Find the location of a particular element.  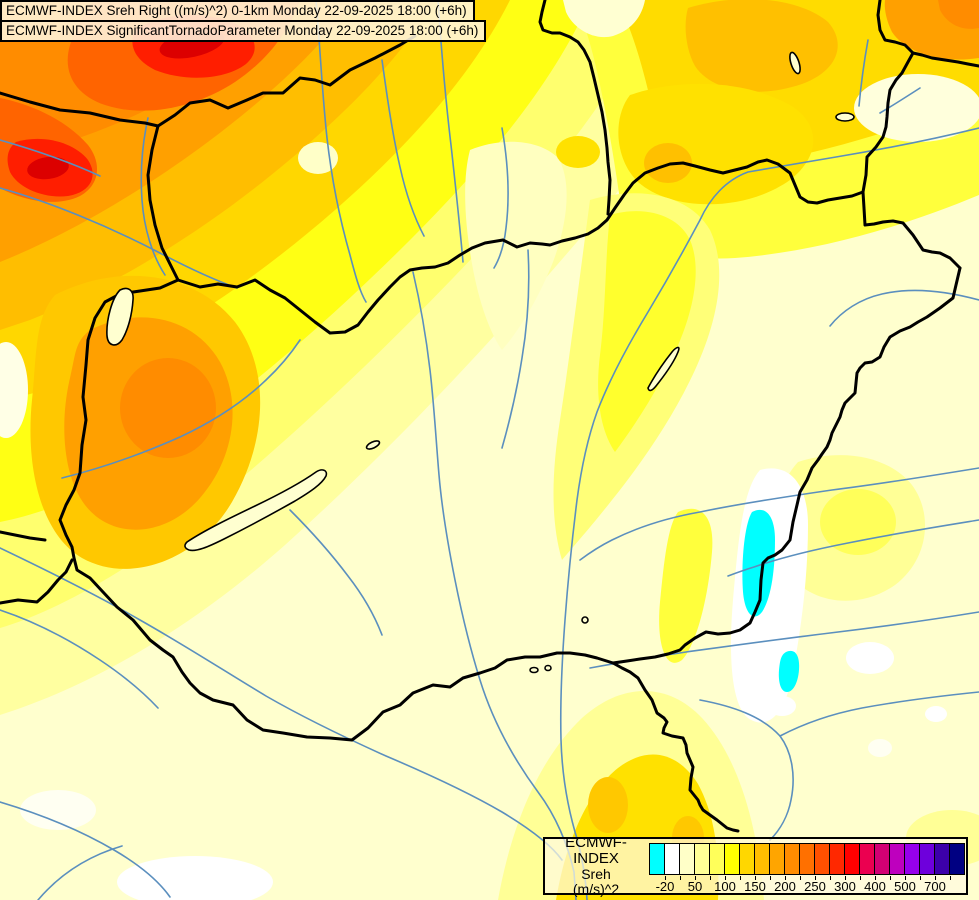

lake-neusiedl is located at coordinates (120, 316).